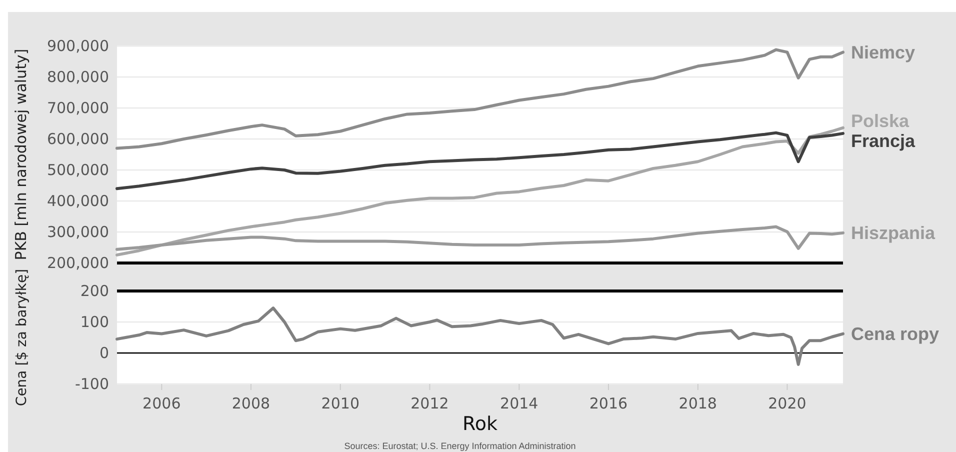 Image resolution: width=956 pixels, height=452 pixels. Describe the element at coordinates (880, 120) in the screenshot. I see `series-label: Polska` at that location.